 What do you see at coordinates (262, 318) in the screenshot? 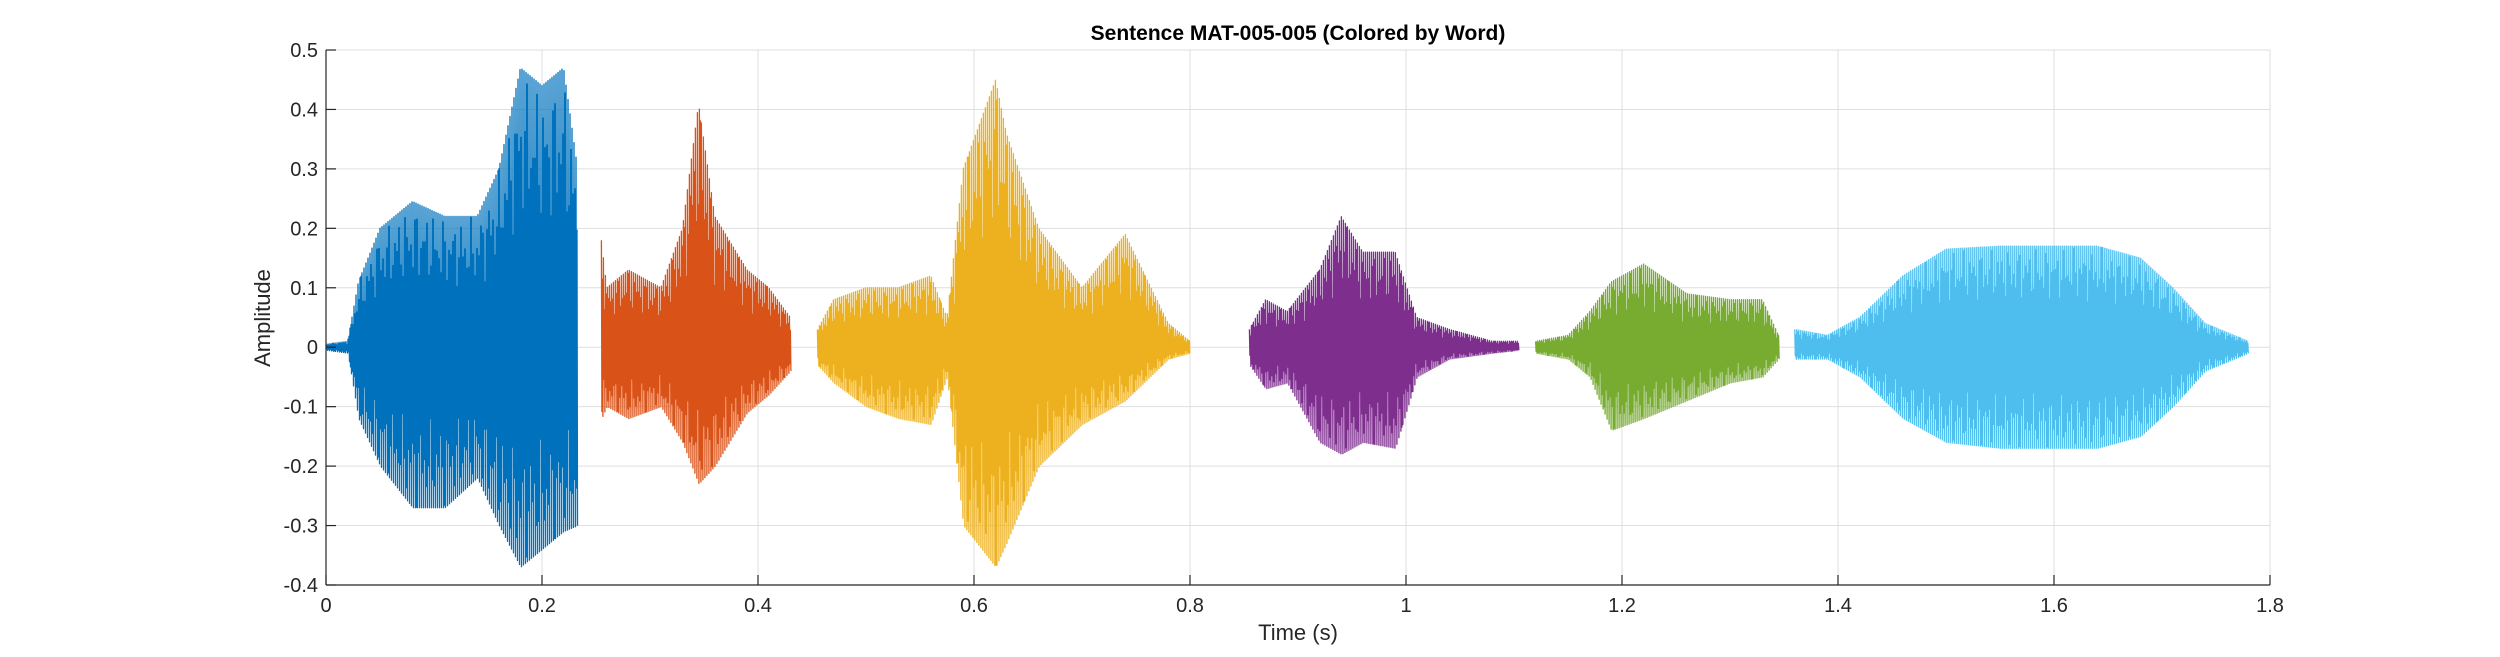
I see `y-axis-label: Amplitude` at bounding box center [262, 318].